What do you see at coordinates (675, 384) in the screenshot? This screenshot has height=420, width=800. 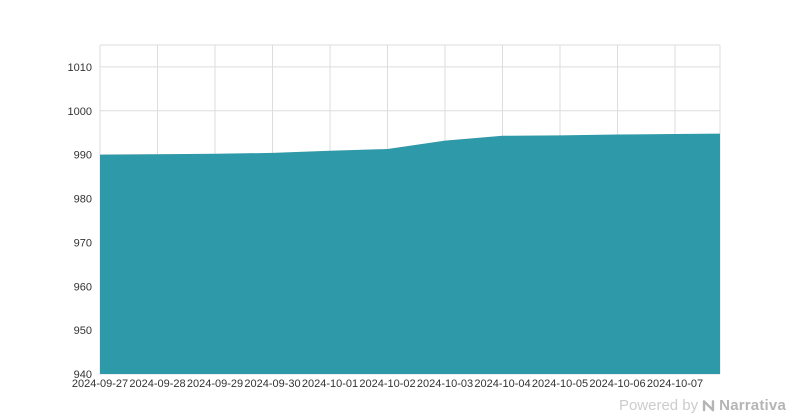 I see `x-tick-label: 2024-10-07` at bounding box center [675, 384].